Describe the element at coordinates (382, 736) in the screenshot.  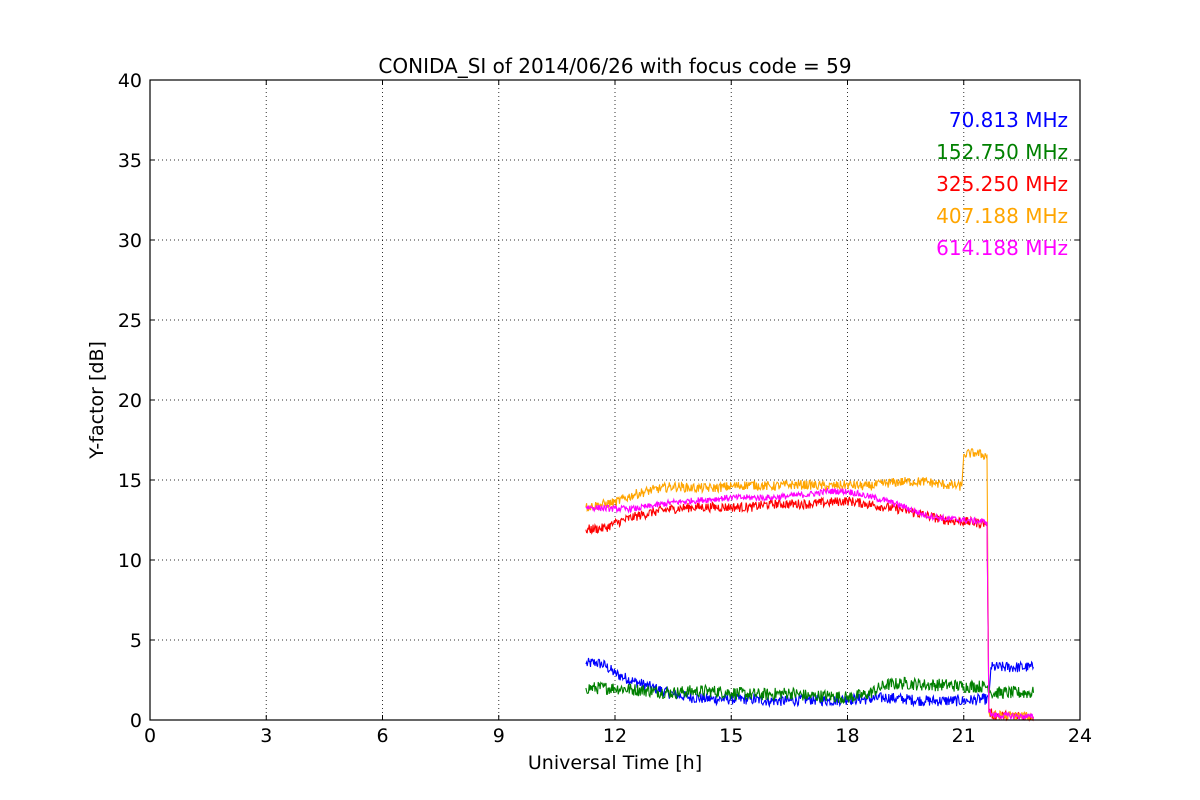
I see `x-tick-label: 6` at that location.